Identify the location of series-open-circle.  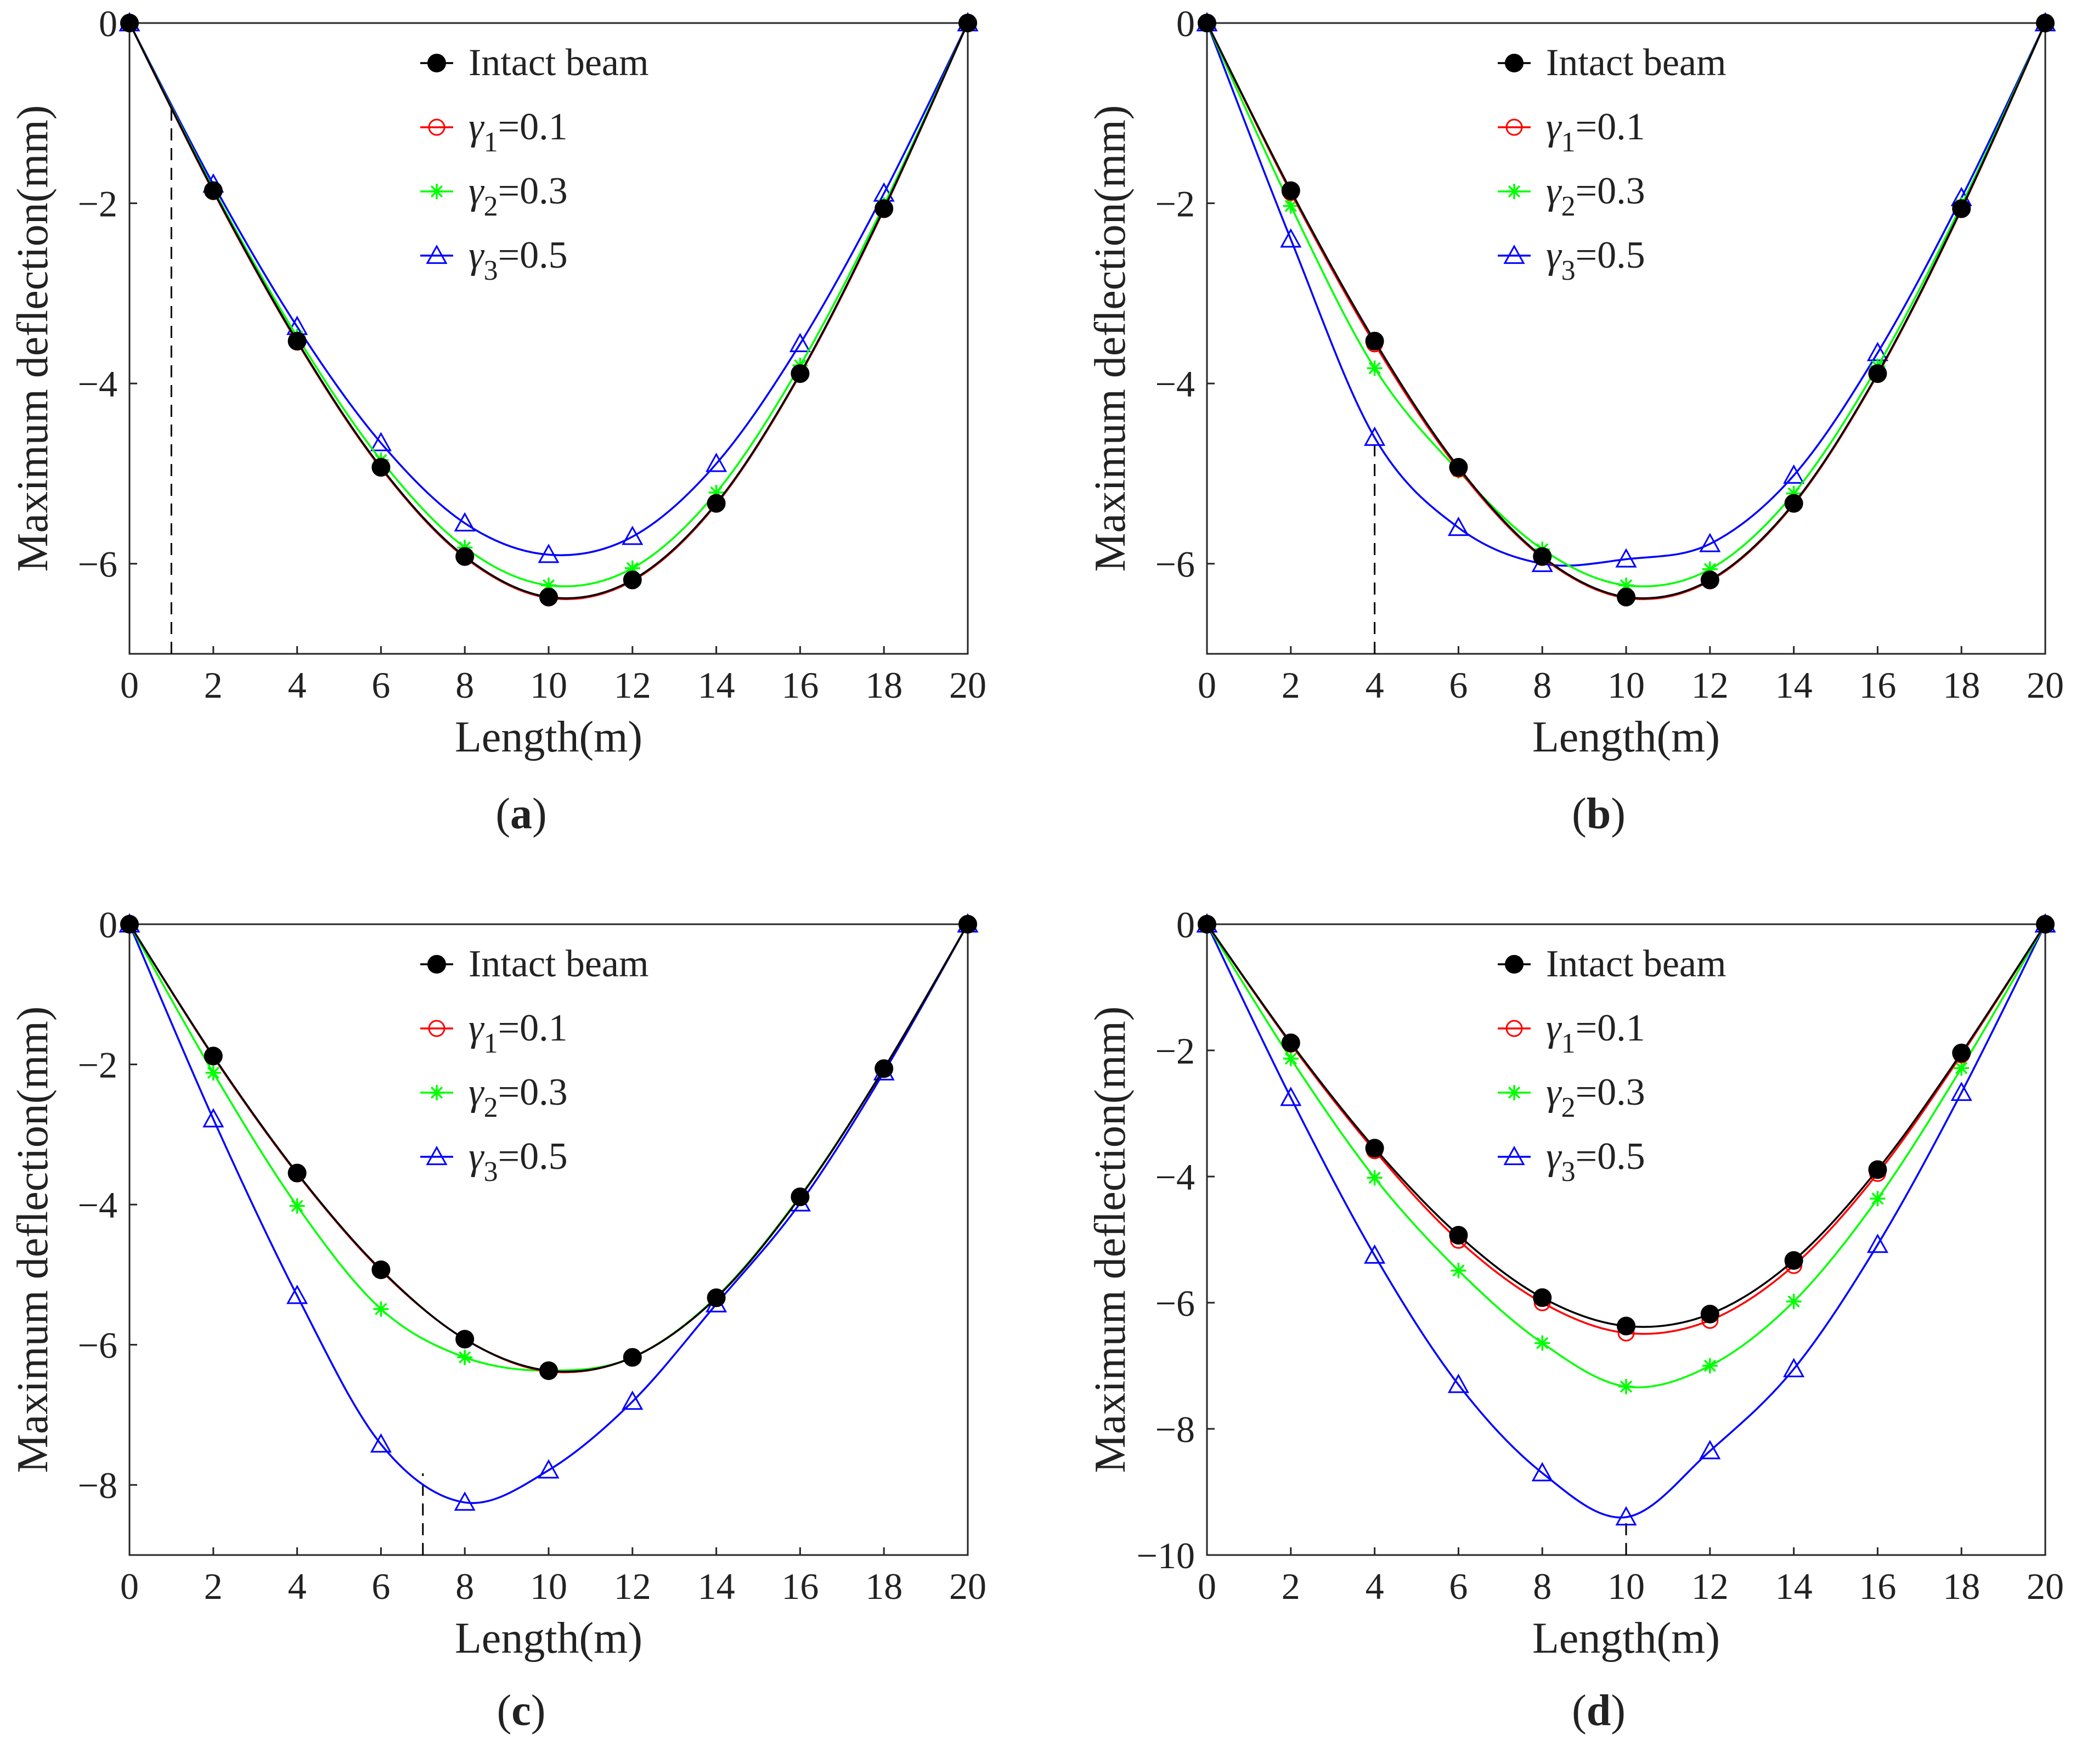
(1626, 310).